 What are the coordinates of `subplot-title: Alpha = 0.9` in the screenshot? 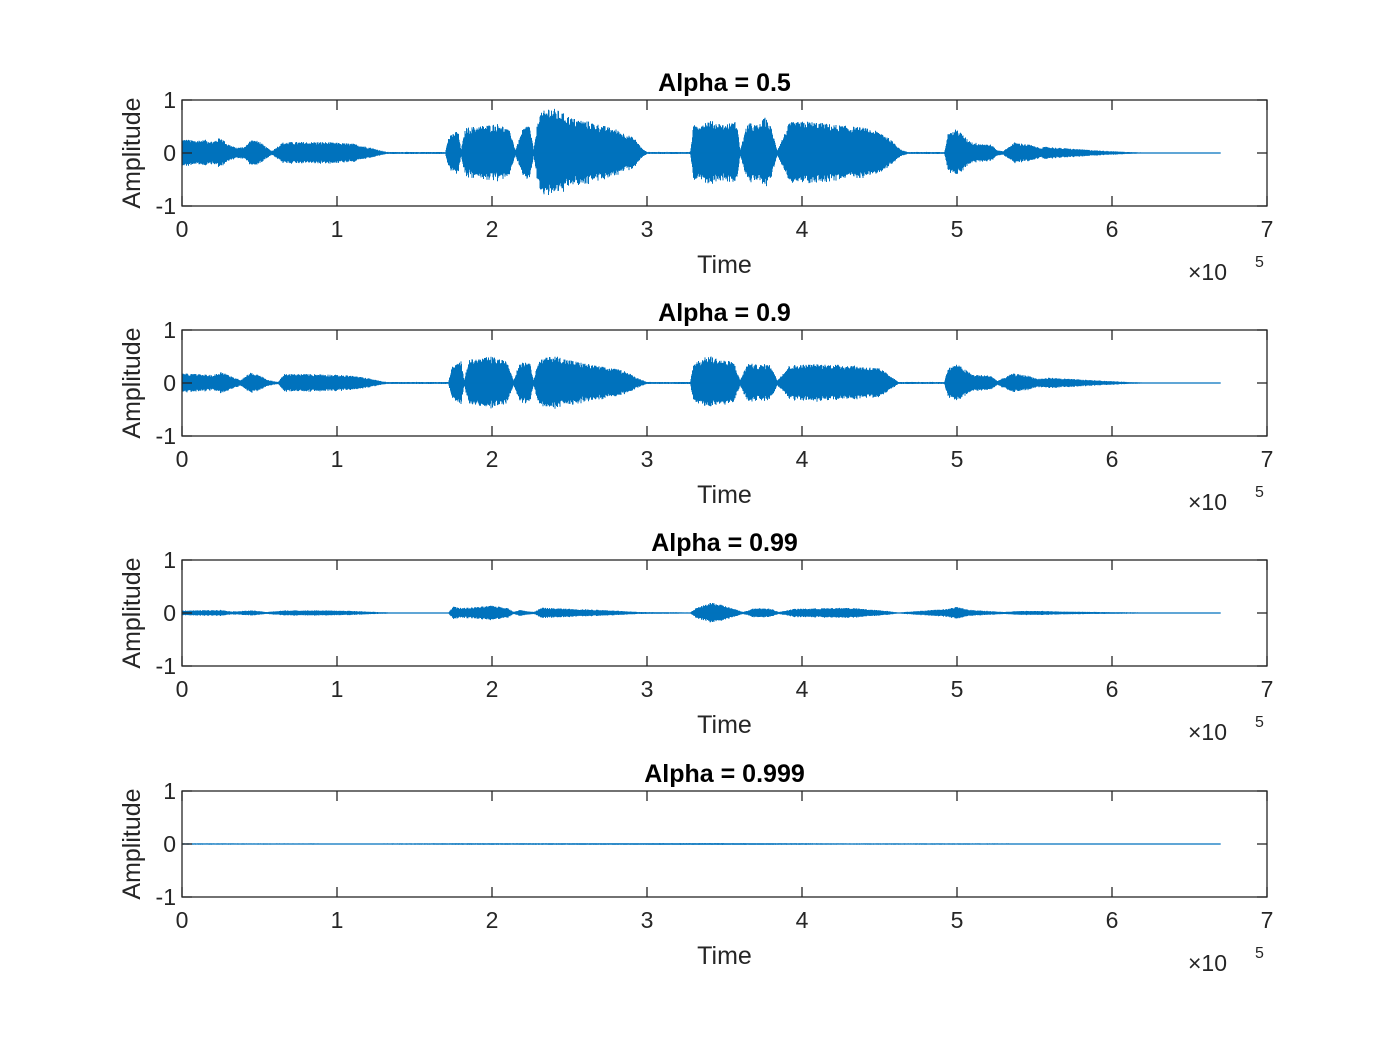 It's located at (724, 313).